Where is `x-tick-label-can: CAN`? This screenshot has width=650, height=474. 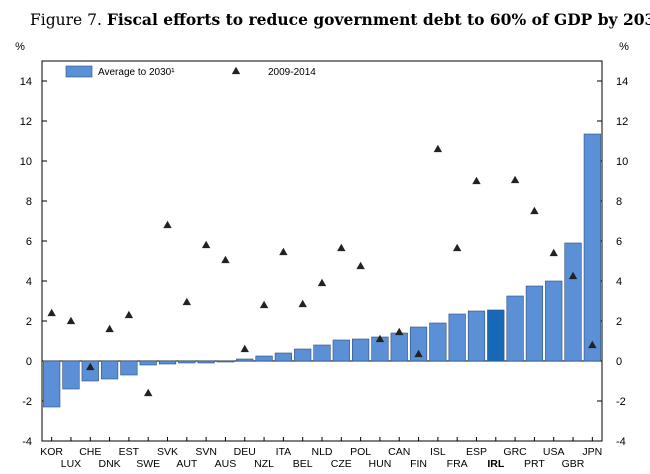
x-tick-label-can: CAN is located at coordinates (399, 452).